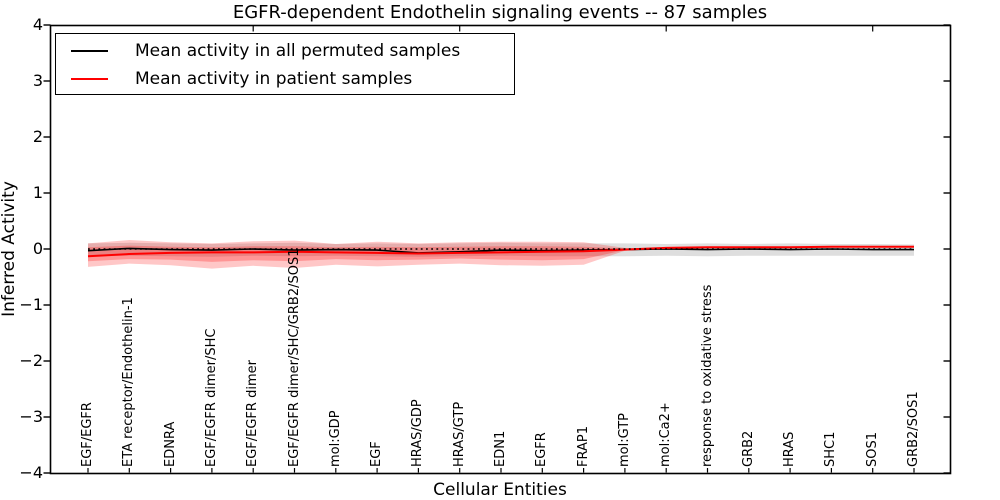  I want to click on band-1-patient-samples-range-outer-, so click(377, 254).